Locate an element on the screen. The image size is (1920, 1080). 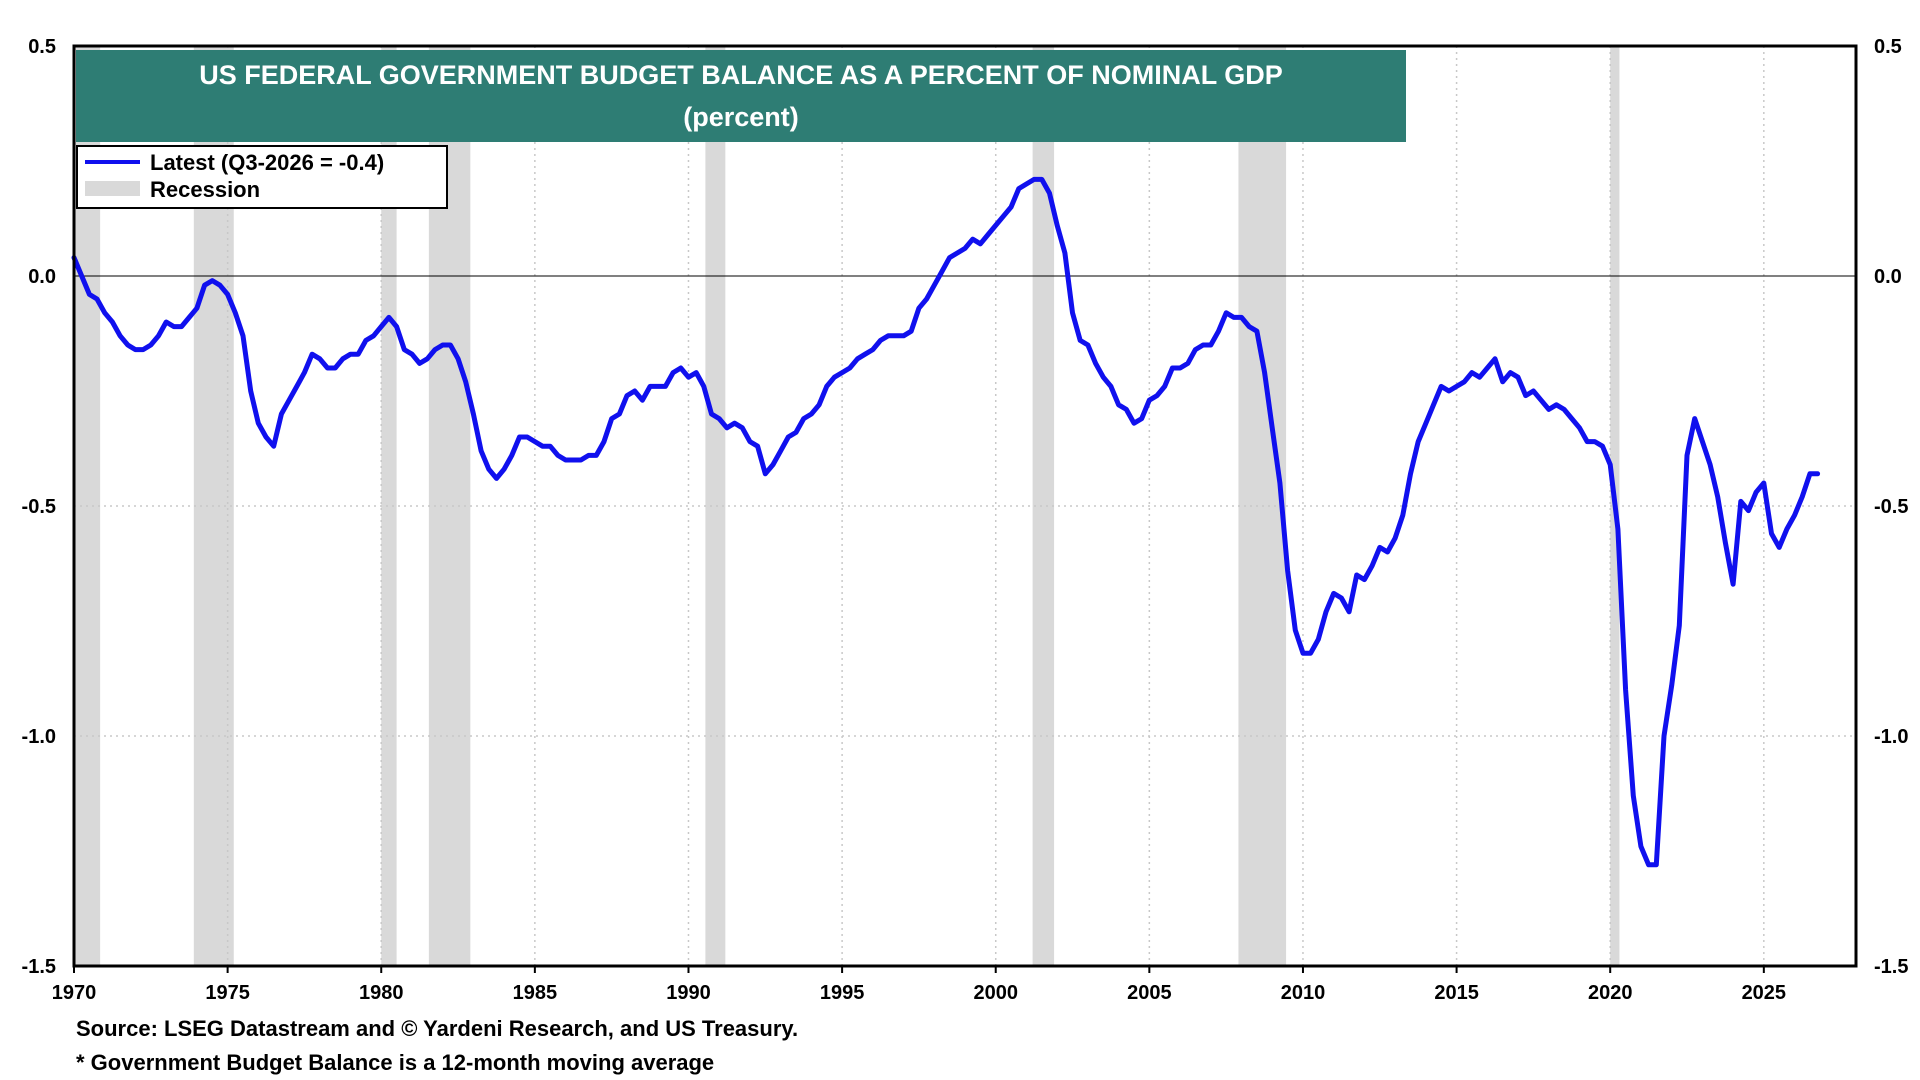
legend-label-recession: Recession is located at coordinates (205, 189).